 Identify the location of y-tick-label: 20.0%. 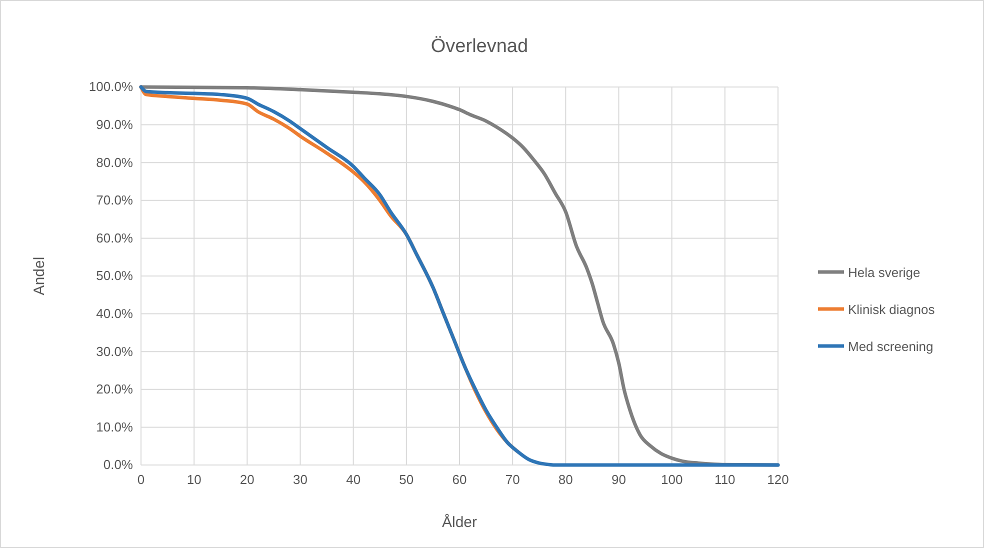
(115, 389).